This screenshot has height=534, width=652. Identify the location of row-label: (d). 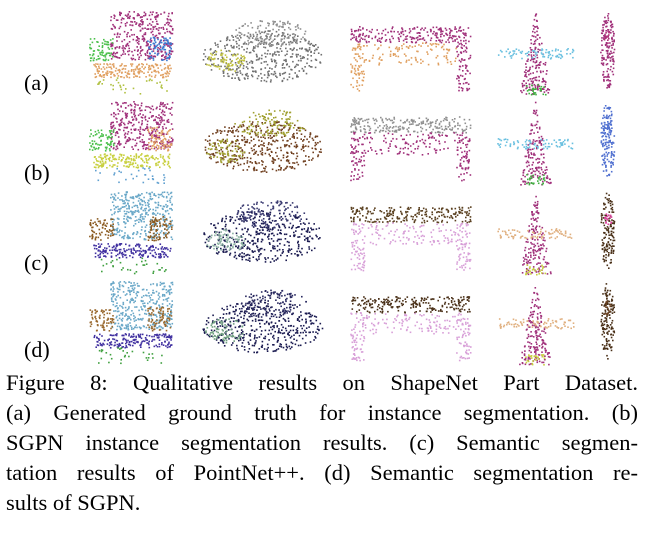
(37, 349).